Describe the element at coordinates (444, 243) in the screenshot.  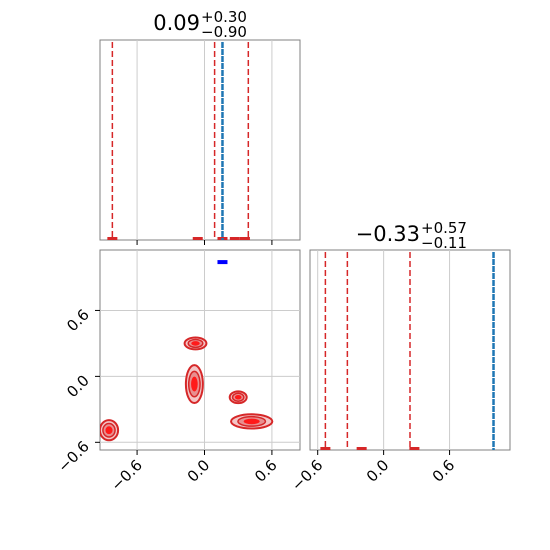
I see `title-y-lower: −0.11` at that location.